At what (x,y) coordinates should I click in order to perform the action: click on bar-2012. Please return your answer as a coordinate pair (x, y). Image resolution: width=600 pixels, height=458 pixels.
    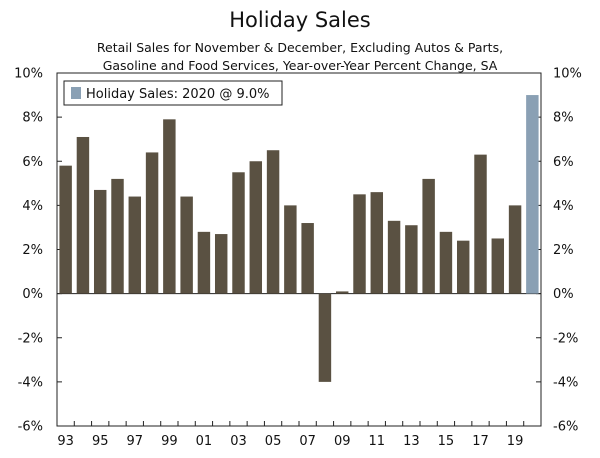
    Looking at the image, I should click on (394, 257).